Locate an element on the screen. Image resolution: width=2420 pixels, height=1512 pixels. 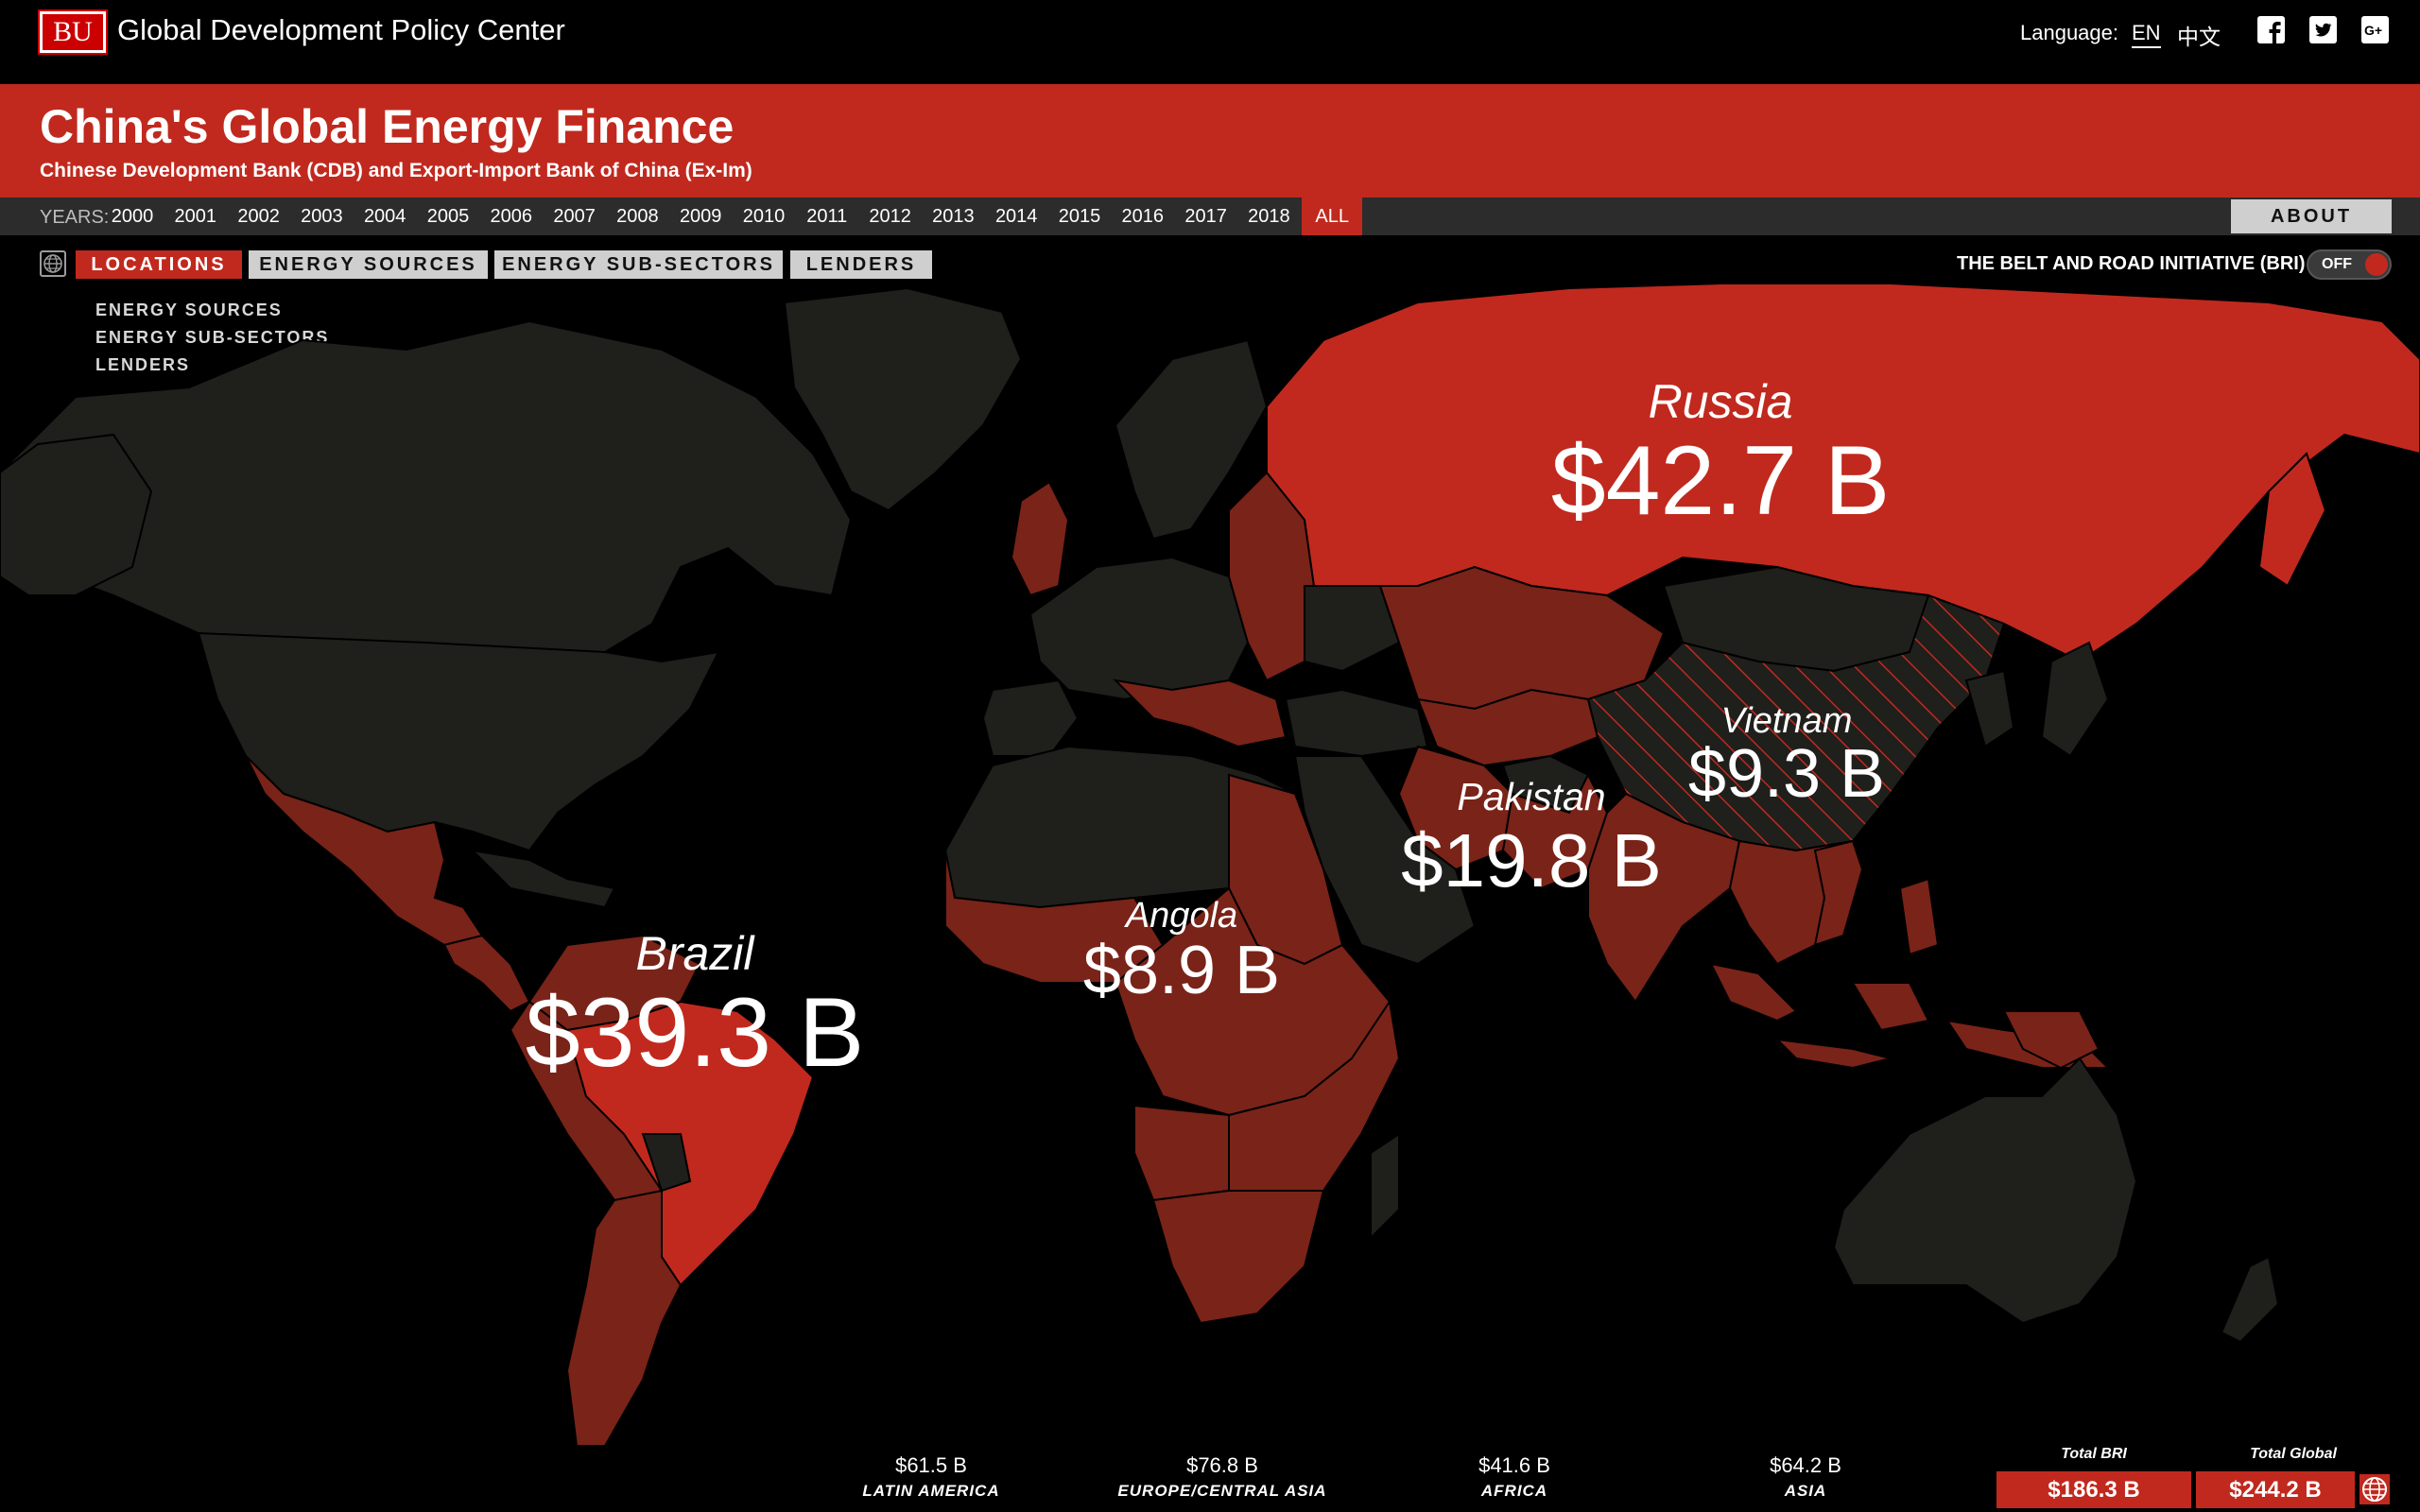
map-east-africa is located at coordinates (1314, 1095).